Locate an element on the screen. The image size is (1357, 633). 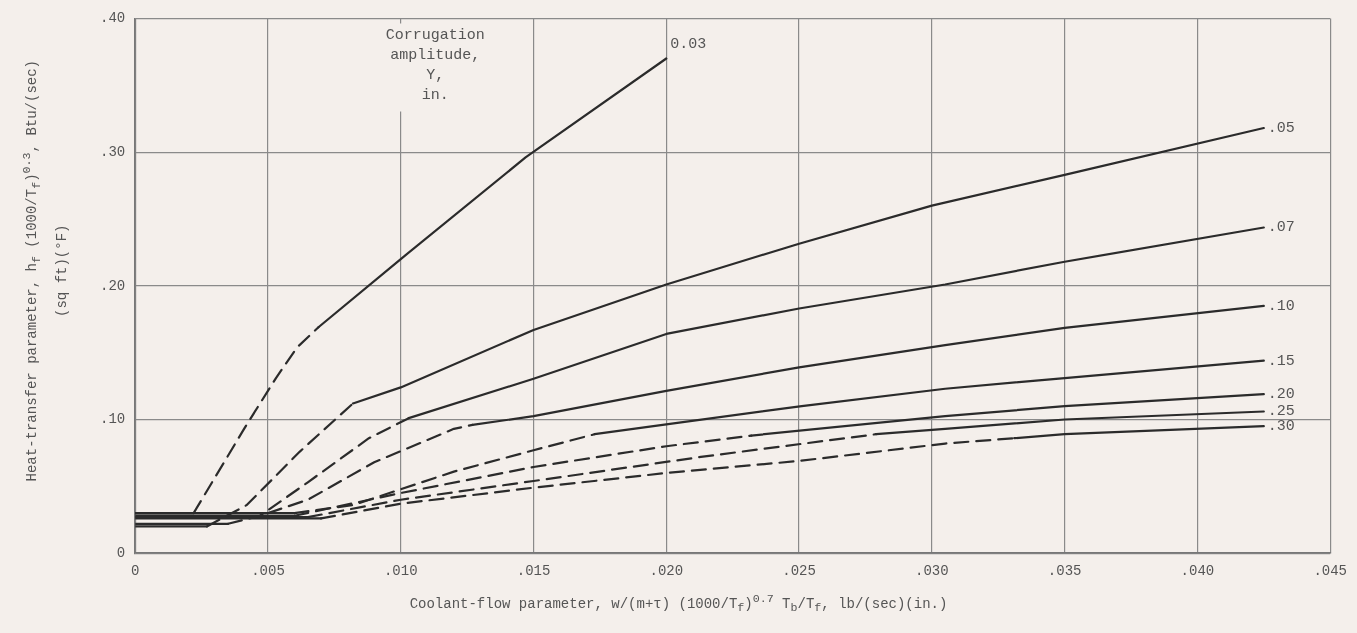
series-label: .07 is located at coordinates (1281, 228).